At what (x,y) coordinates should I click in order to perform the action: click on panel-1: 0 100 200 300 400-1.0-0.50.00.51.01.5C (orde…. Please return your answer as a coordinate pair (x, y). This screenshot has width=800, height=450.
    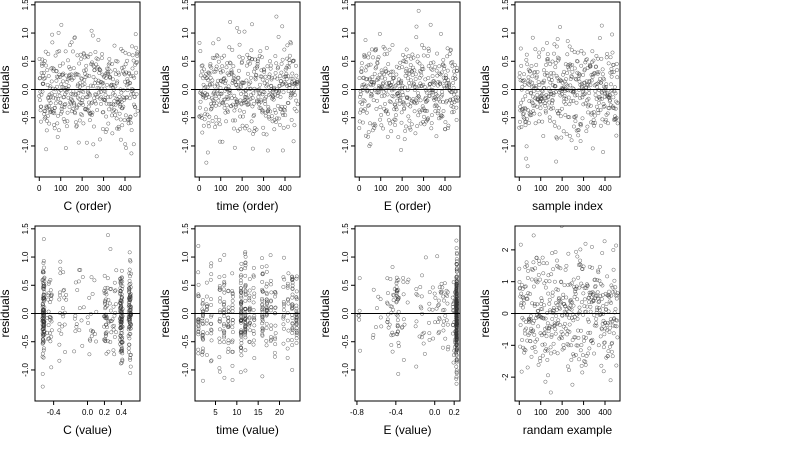
    Looking at the image, I should click on (70, 106).